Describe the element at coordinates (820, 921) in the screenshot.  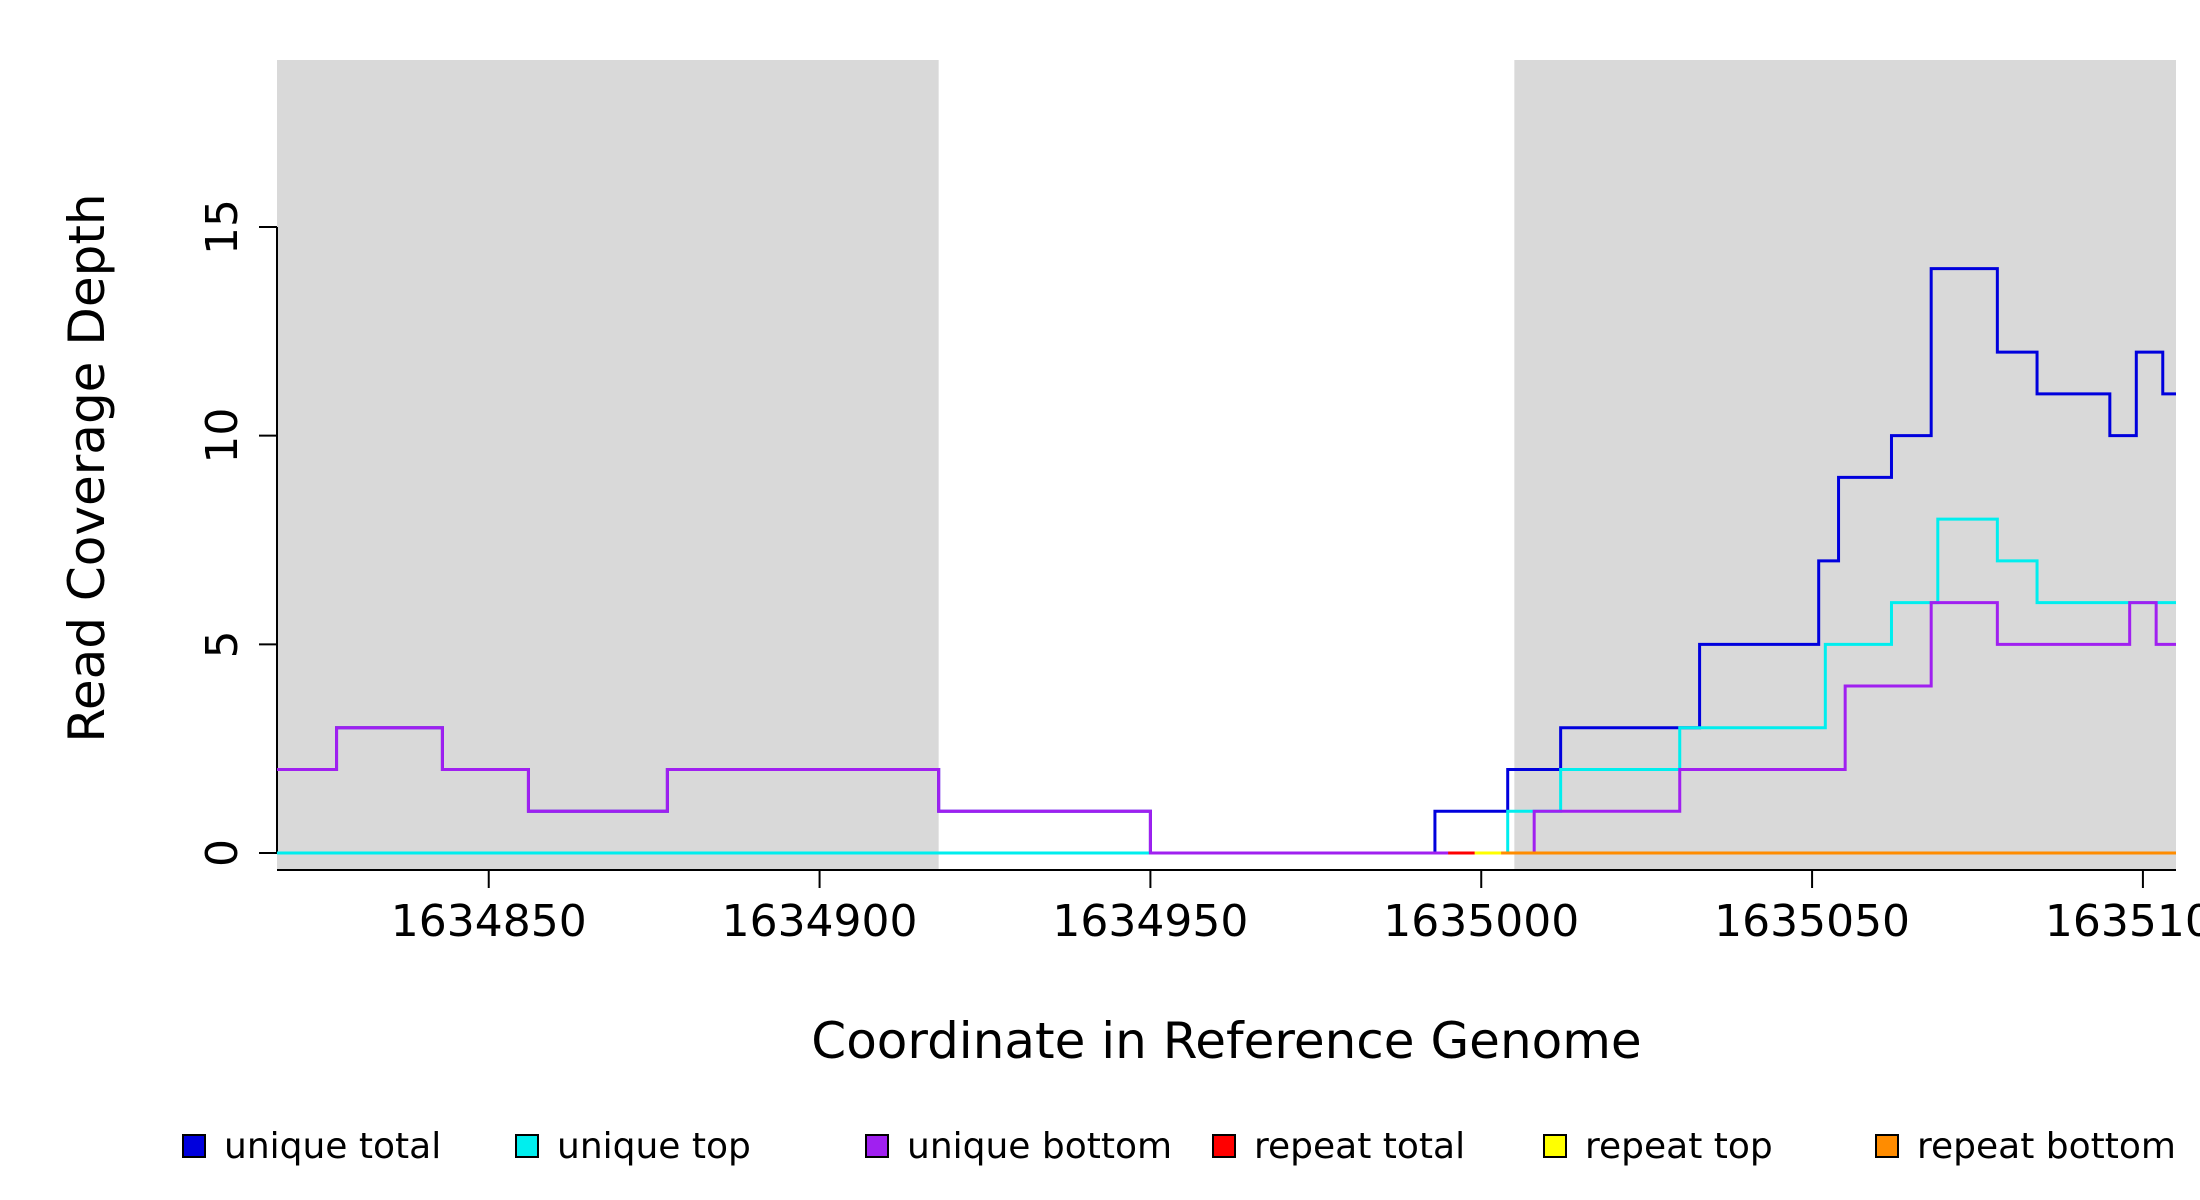
I see `x-tick-label: 1634900` at that location.